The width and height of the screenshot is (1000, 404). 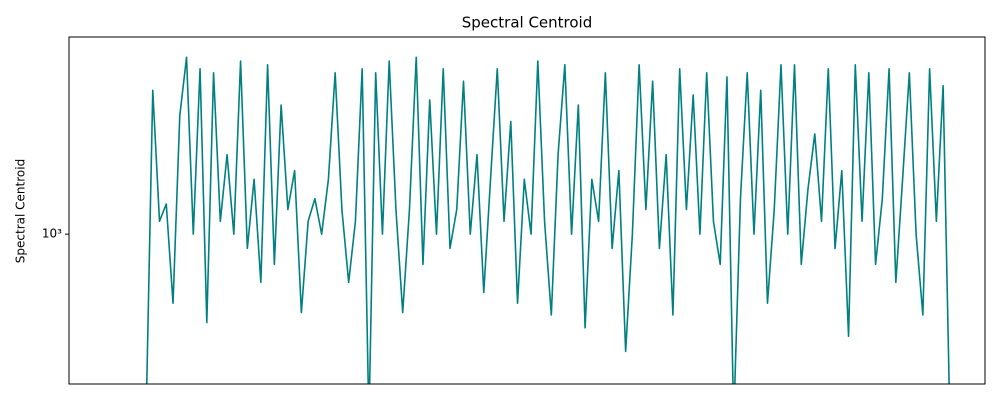 I want to click on y-tick-label: 10³, so click(x=52, y=234).